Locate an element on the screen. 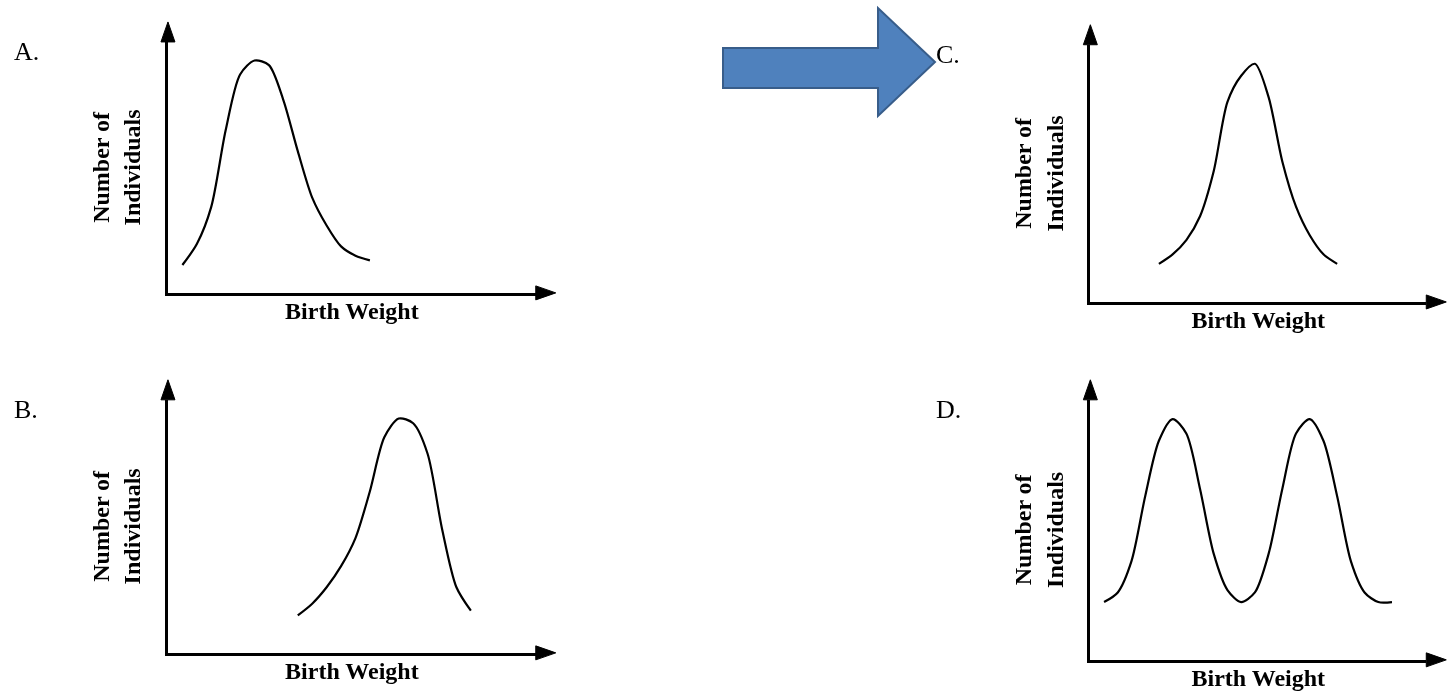 The height and width of the screenshot is (699, 1448). chart-title: B. is located at coordinates (26, 409).